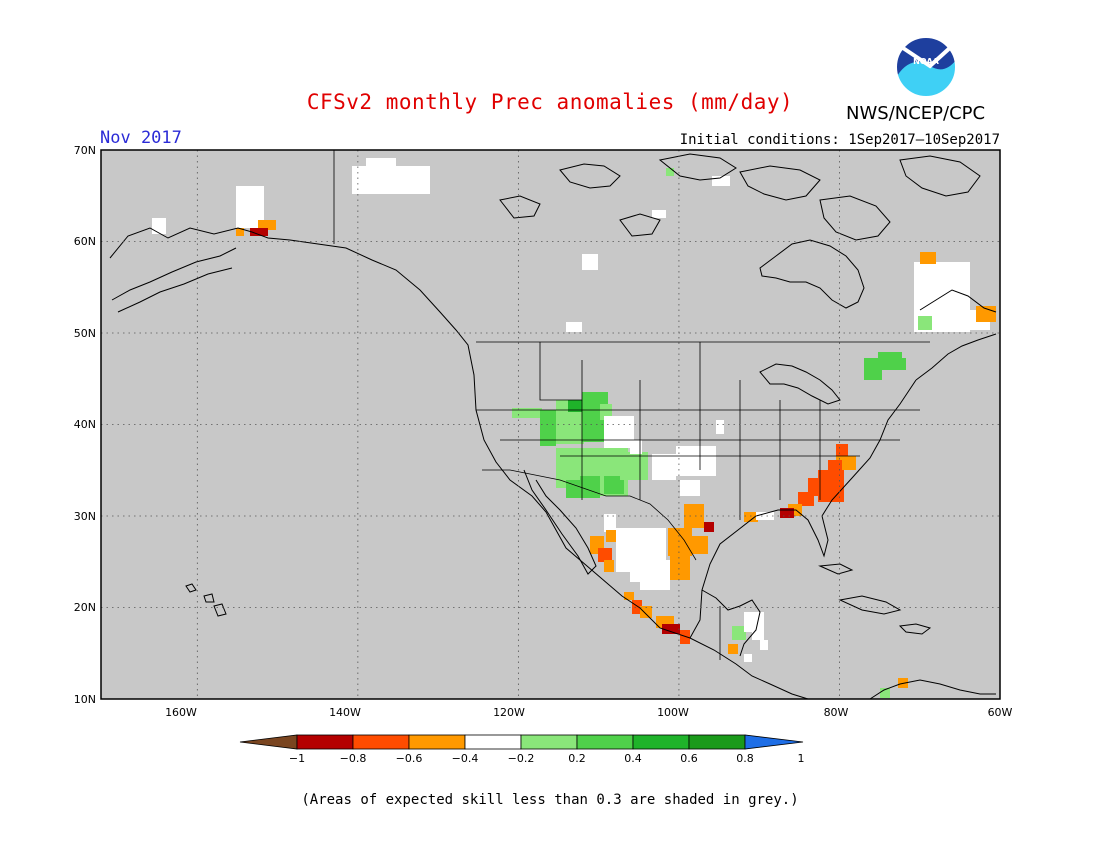  What do you see at coordinates (689, 758) in the screenshot?
I see `colorbar-label-0.6: 0.6` at bounding box center [689, 758].